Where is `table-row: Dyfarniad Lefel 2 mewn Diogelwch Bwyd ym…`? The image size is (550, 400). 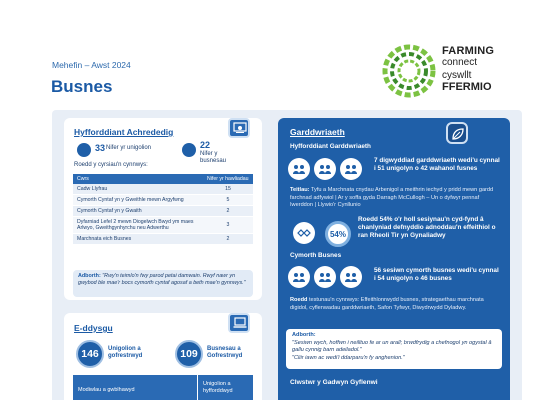
table-row: Dyfarniad Lefel 2 mewn Diogelwch Bwyd ym… is located at coordinates (163, 225).